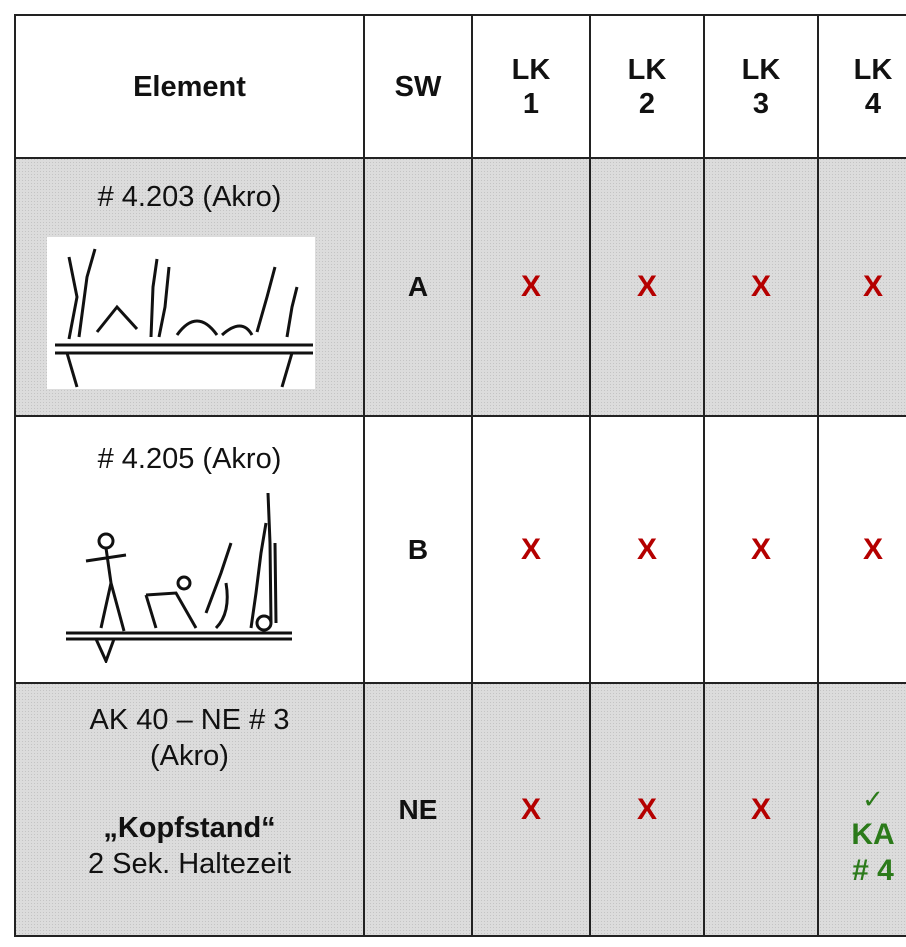 The width and height of the screenshot is (906, 947). I want to click on element-cell: # 4.203 (Akro), so click(189, 287).